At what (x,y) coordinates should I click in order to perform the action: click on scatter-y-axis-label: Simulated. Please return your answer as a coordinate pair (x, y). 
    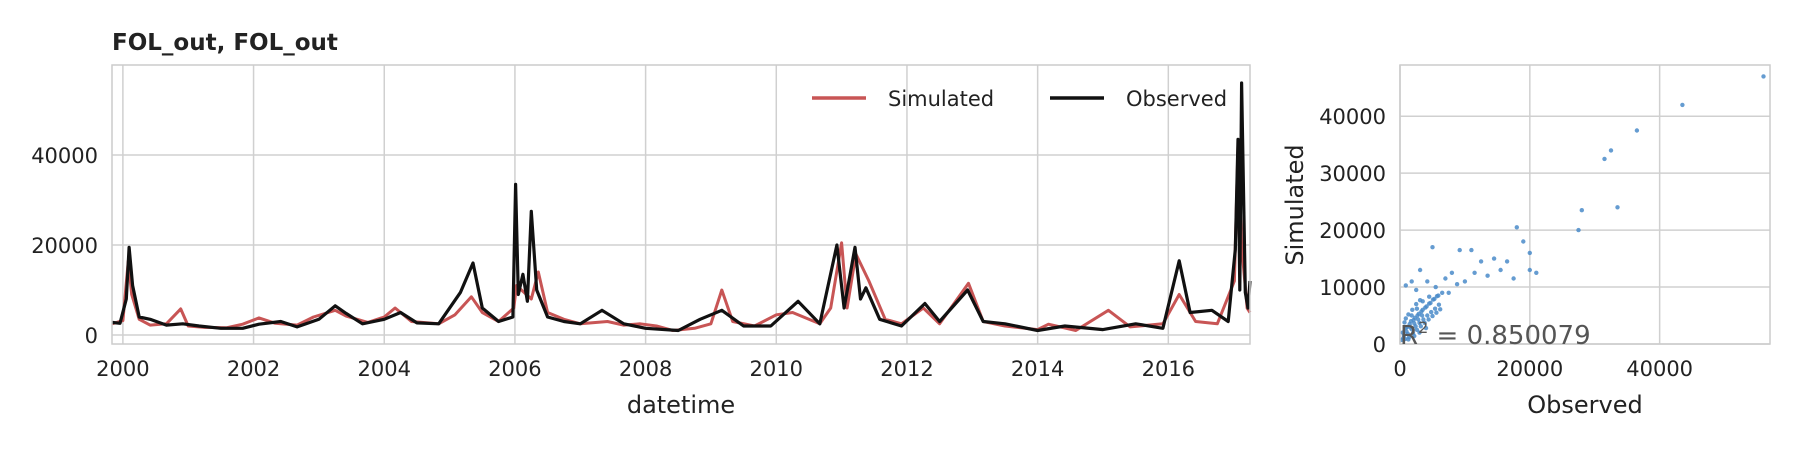
    Looking at the image, I should click on (1295, 204).